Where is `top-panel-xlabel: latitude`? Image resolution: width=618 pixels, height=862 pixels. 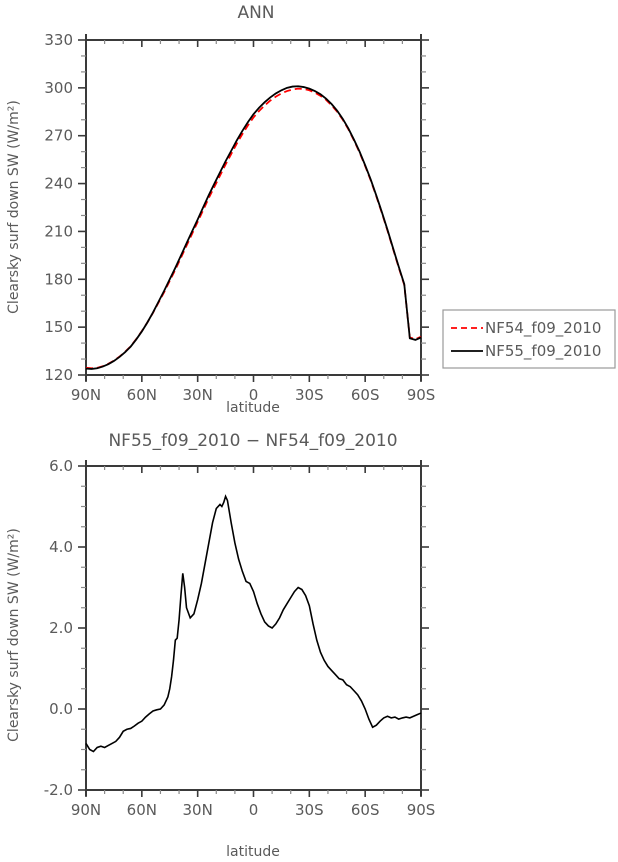 top-panel-xlabel: latitude is located at coordinates (253, 408).